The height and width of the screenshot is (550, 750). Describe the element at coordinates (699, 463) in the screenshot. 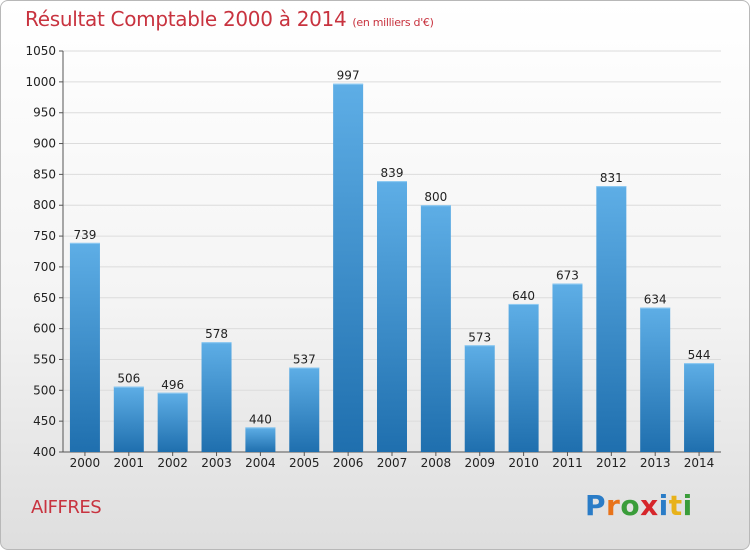

I see `x-tick-label-2014: 2014` at that location.